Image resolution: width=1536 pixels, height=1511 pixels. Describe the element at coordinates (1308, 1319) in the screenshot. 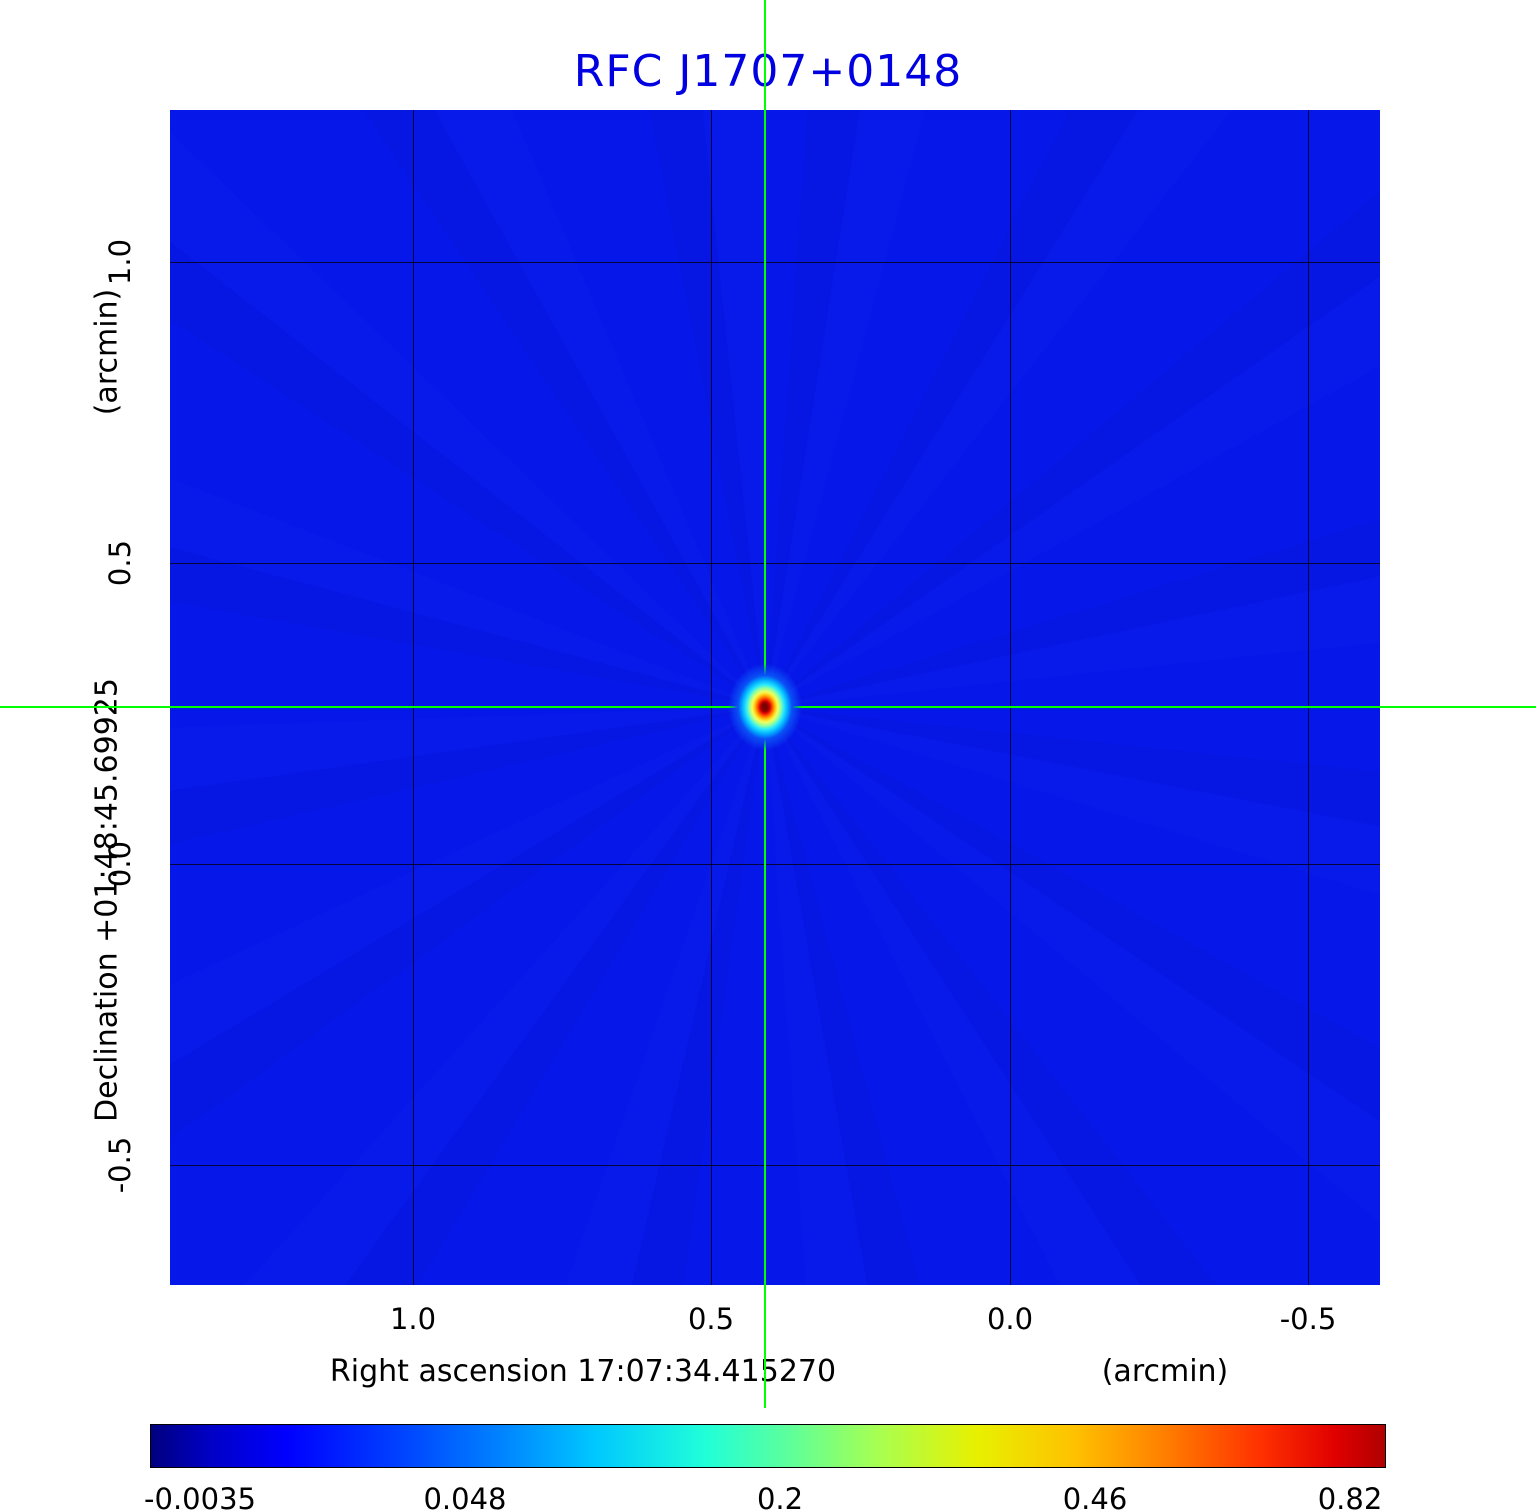

I see `x-tick-label: -0.5` at that location.